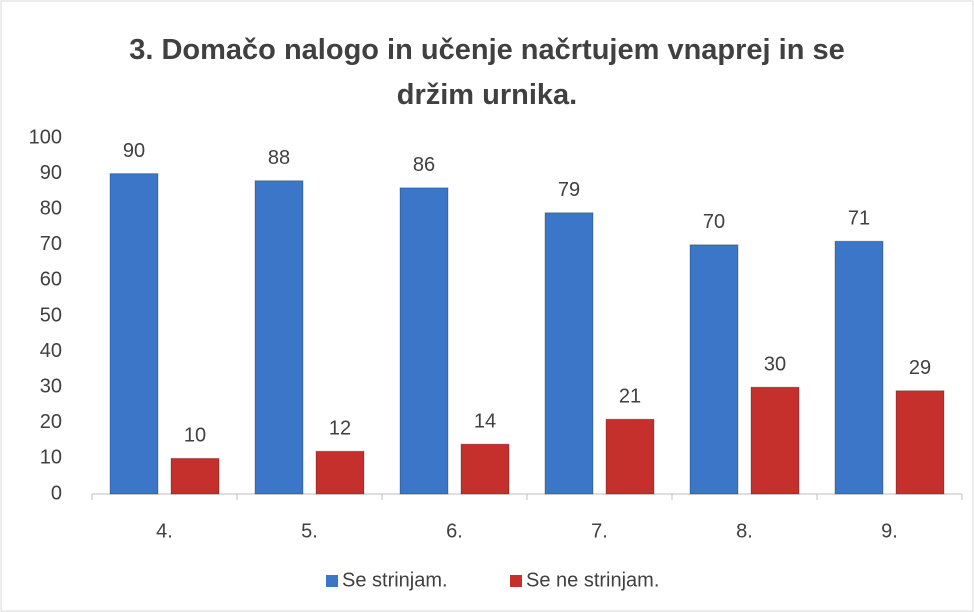 The image size is (974, 612). I want to click on y-tick-label: 60, so click(51, 280).